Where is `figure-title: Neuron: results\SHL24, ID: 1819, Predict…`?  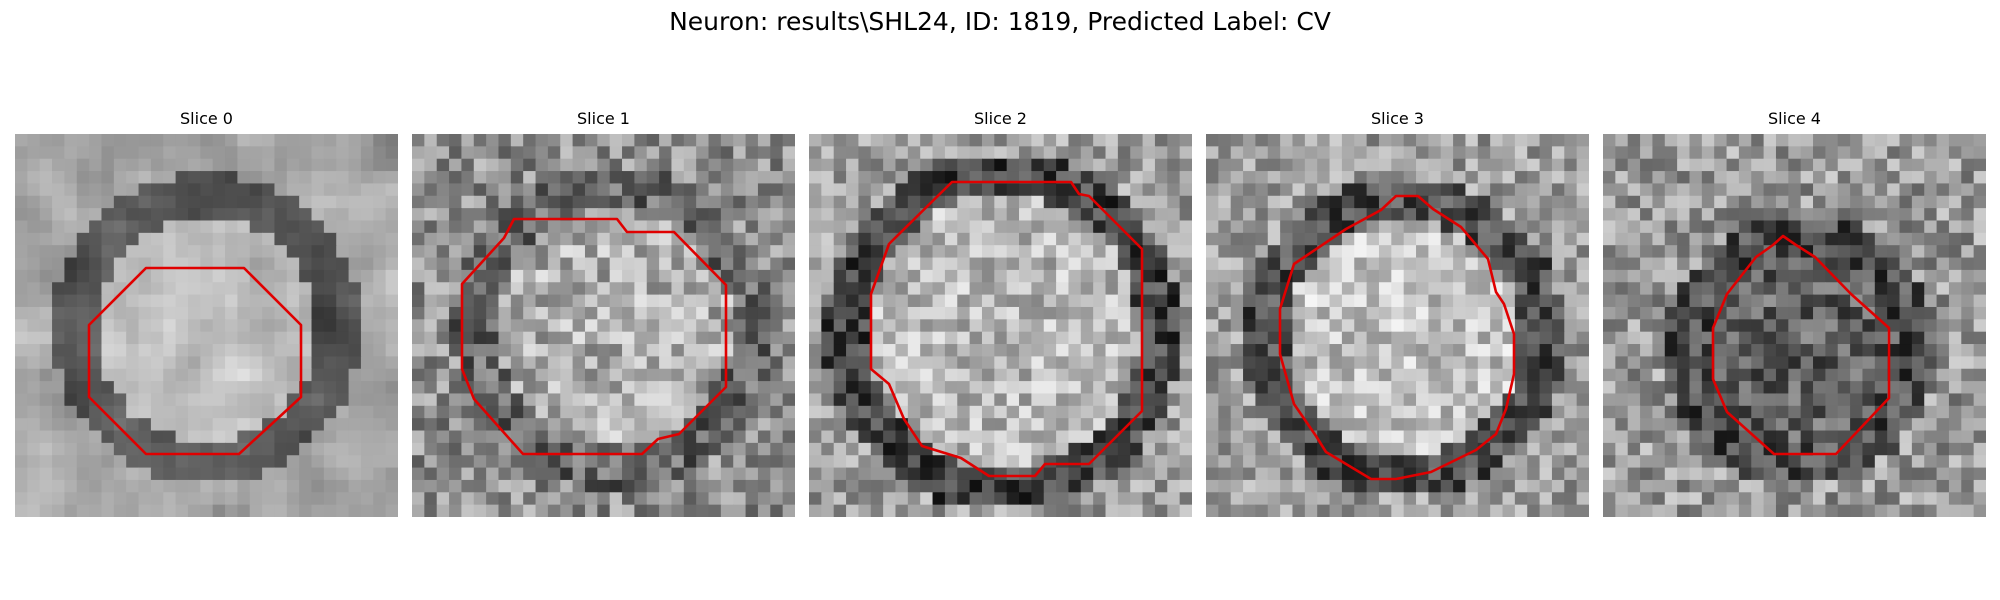
figure-title: Neuron: results\SHL24, ID: 1819, Predict… is located at coordinates (1000, 21).